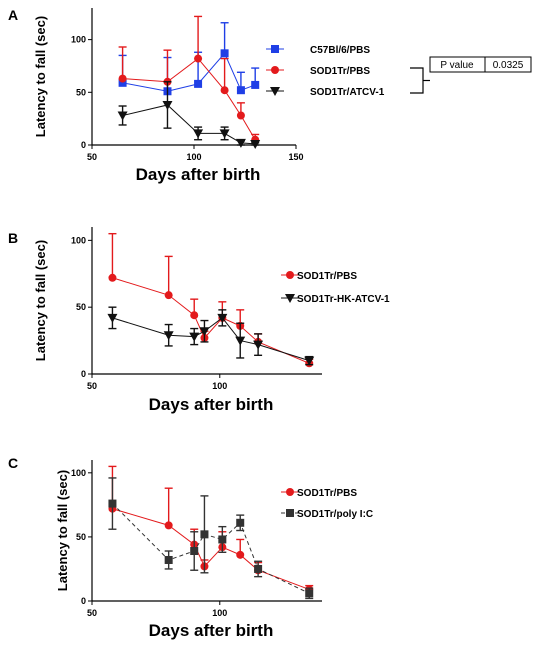 The image size is (536, 645). What do you see at coordinates (340, 50) in the screenshot?
I see `legend-label: C57Bl/6/PBS` at bounding box center [340, 50].